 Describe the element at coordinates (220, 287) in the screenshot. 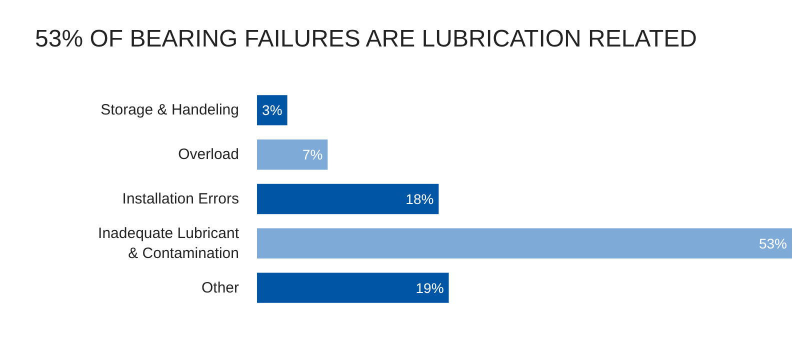

I see `y-tick-label: Other` at that location.